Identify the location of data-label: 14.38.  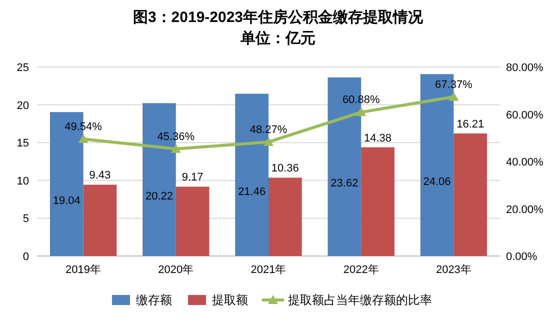
(378, 138).